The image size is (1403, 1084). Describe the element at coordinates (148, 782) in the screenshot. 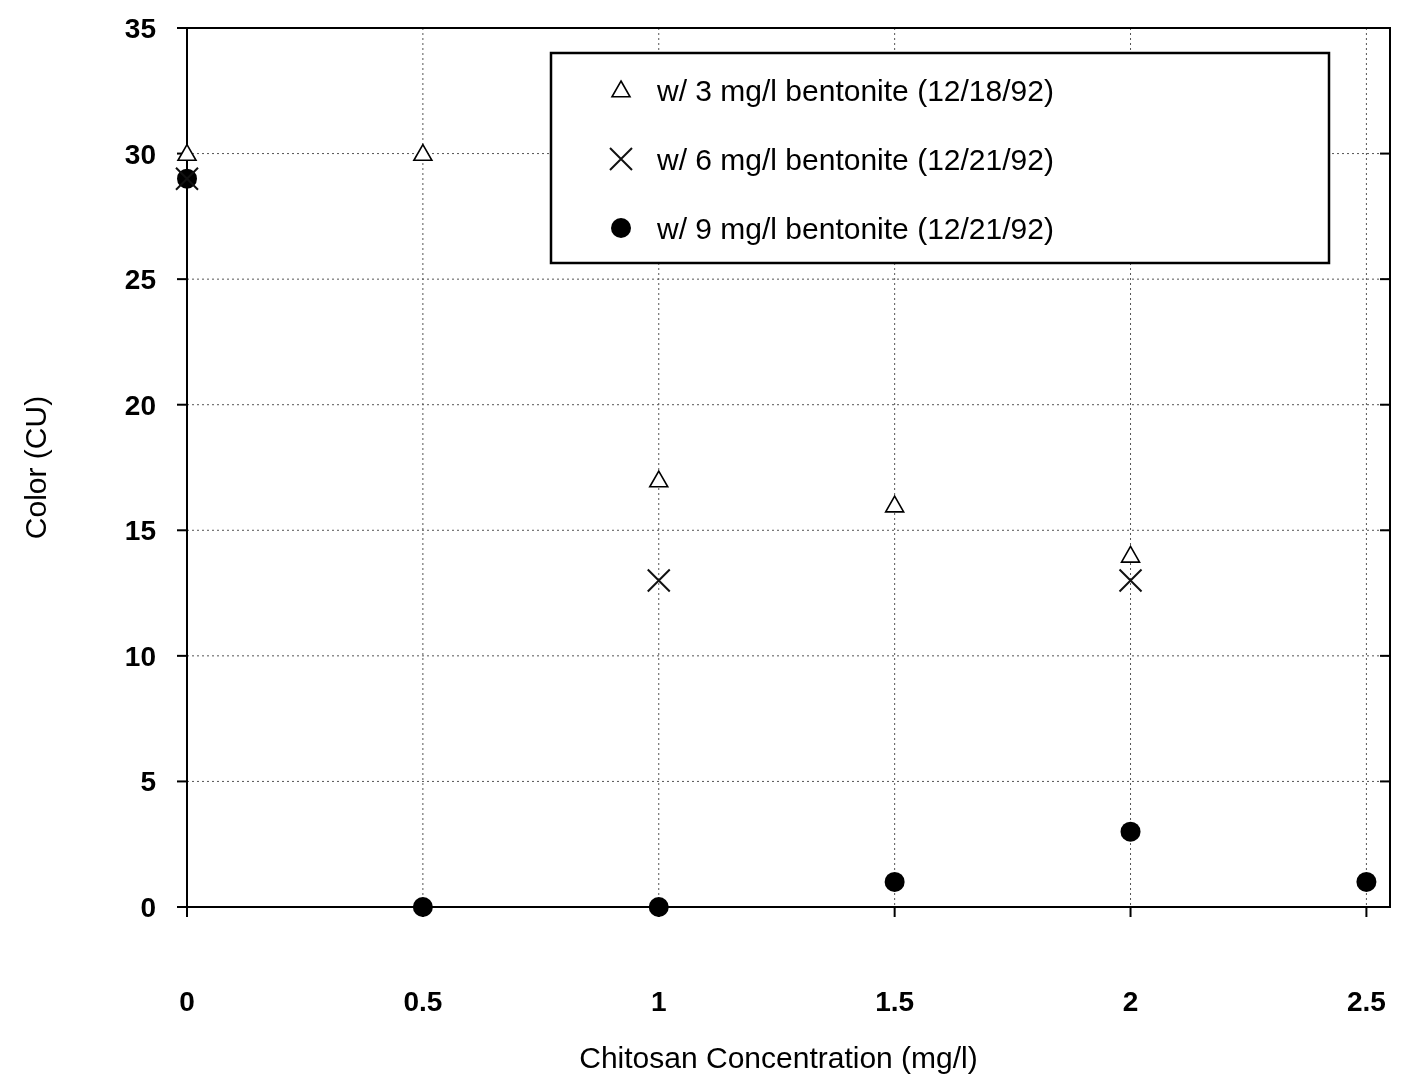

I see `y-tick-label: 5` at that location.